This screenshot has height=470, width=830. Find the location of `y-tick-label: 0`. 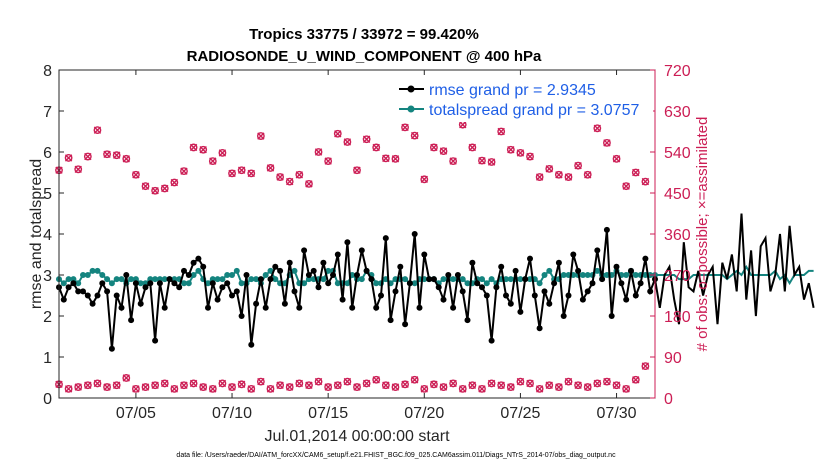

y-tick-label: 0 is located at coordinates (47, 399).